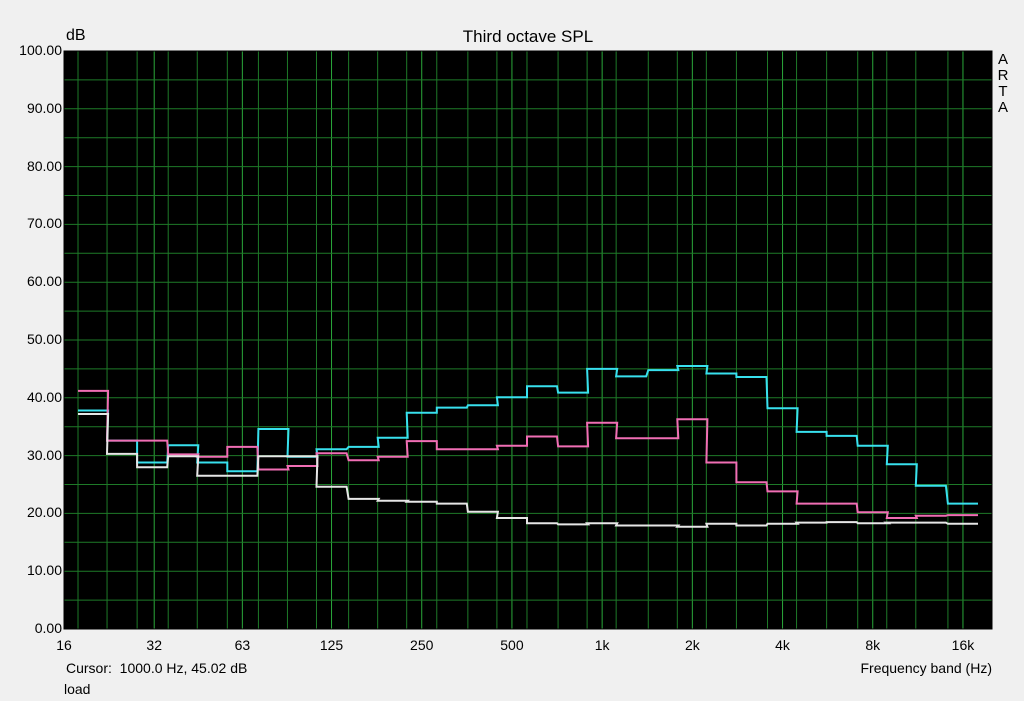 The height and width of the screenshot is (701, 1024). Describe the element at coordinates (44, 512) in the screenshot. I see `y-tick-label: 20.00` at that location.